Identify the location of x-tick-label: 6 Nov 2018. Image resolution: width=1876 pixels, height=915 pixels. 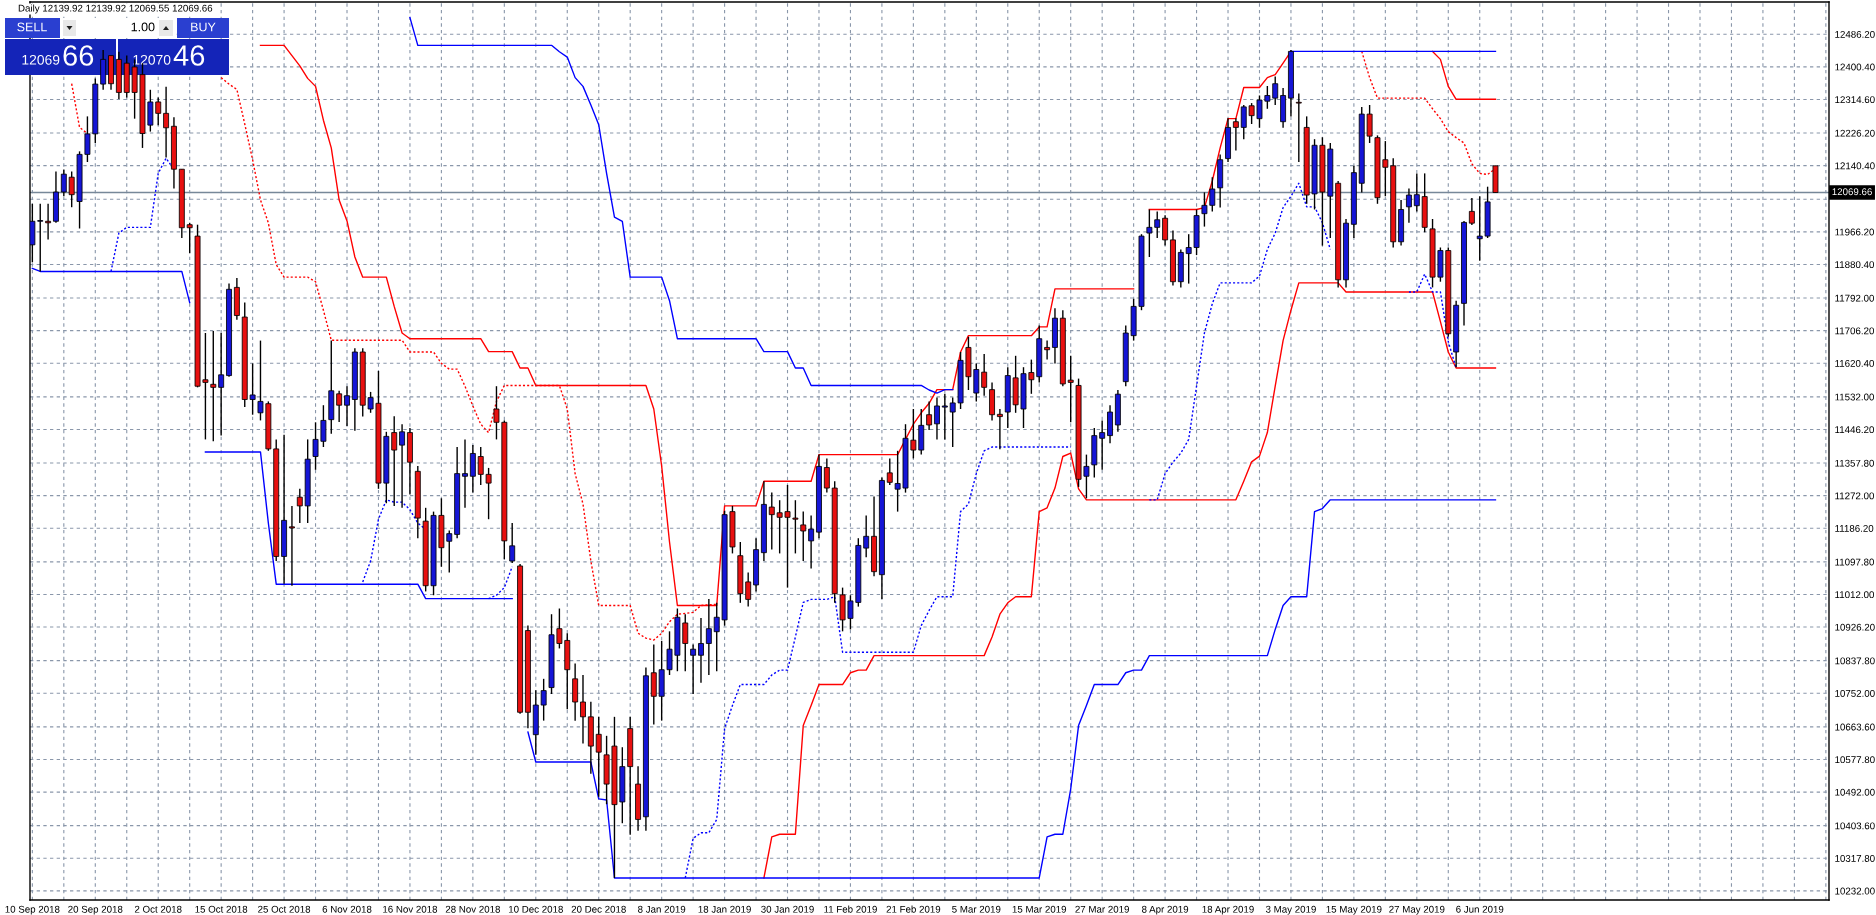
(347, 909).